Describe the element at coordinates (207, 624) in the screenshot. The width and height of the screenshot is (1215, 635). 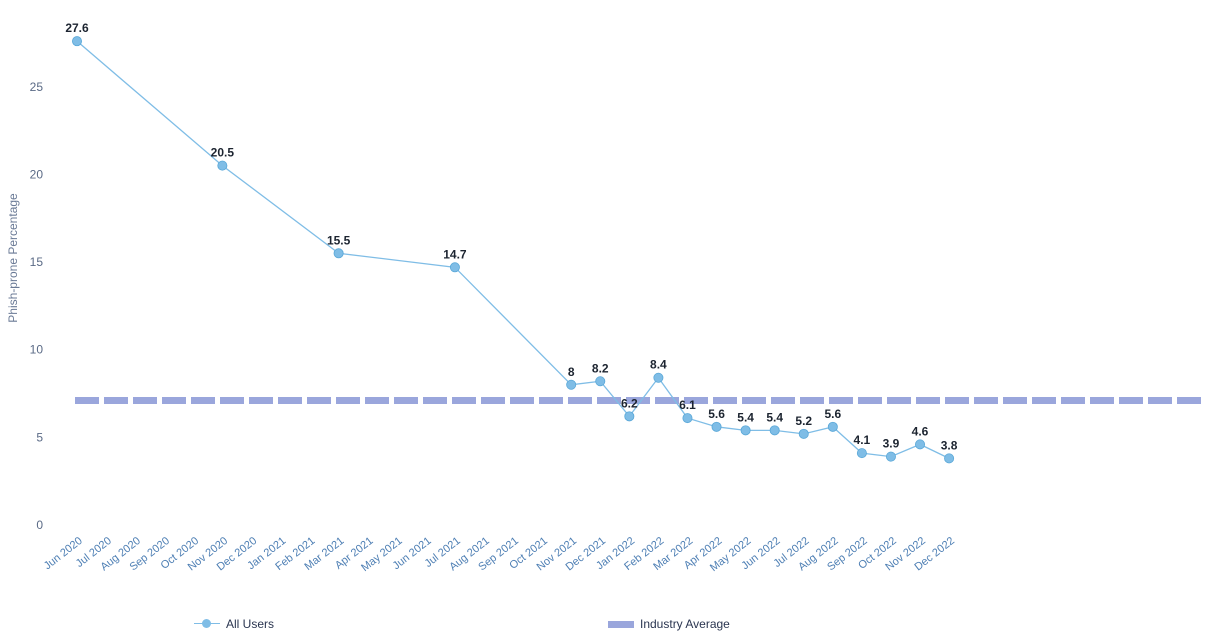
I see `legend-line-marker-icon` at that location.